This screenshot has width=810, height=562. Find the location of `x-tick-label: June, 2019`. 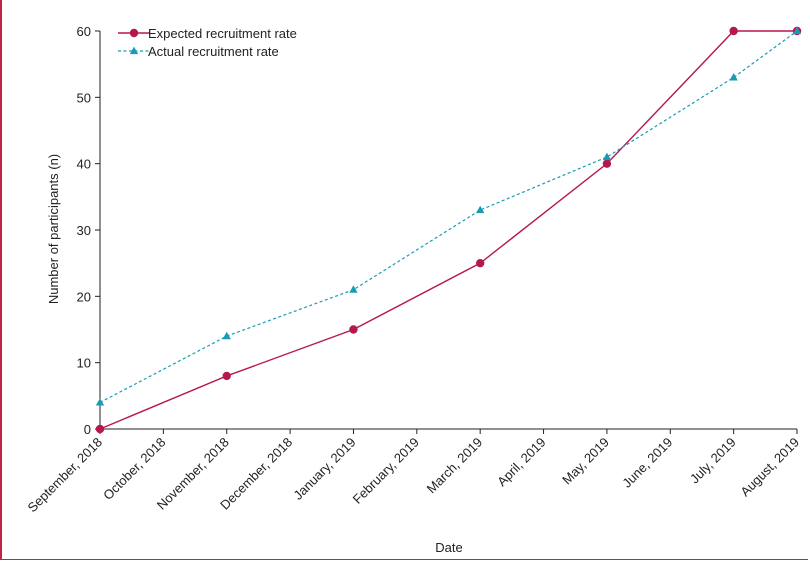

x-tick-label: June, 2019 is located at coordinates (647, 463).